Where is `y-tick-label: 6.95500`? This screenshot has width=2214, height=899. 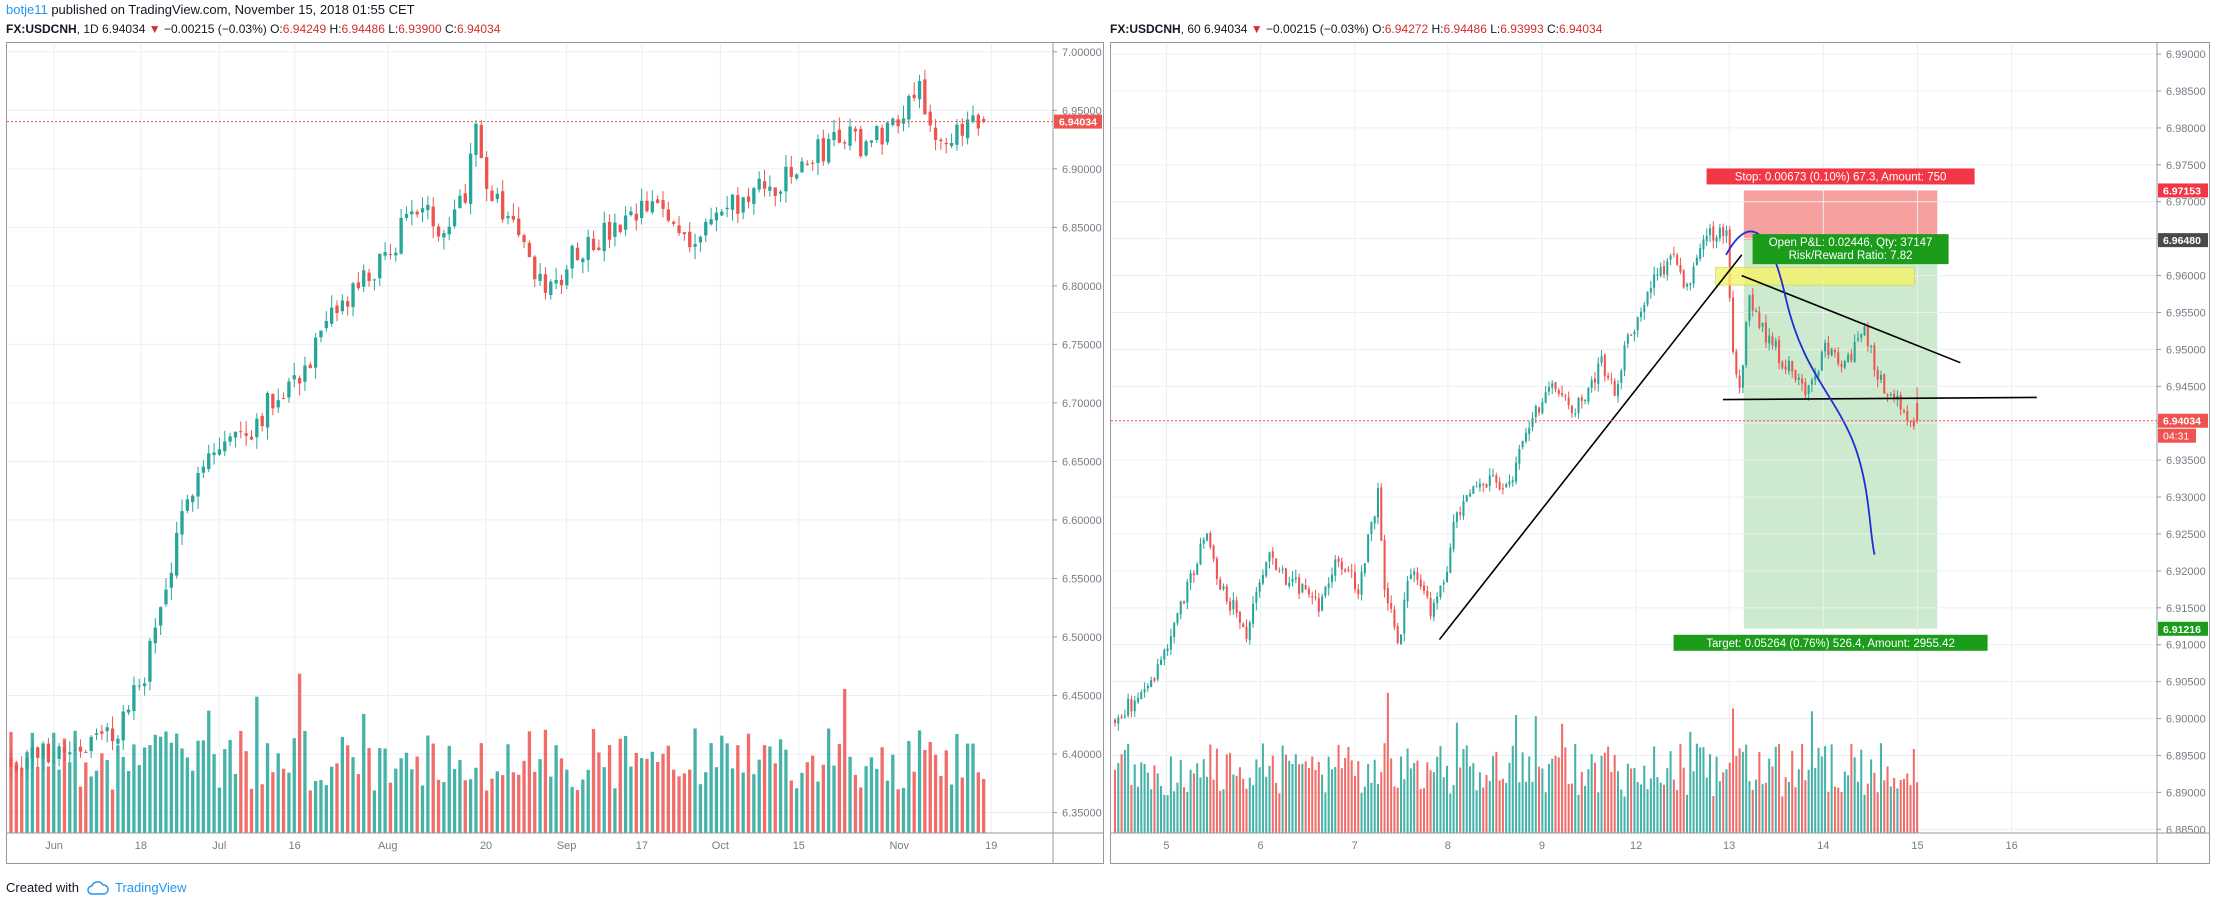
y-tick-label: 6.95500 is located at coordinates (2186, 313).